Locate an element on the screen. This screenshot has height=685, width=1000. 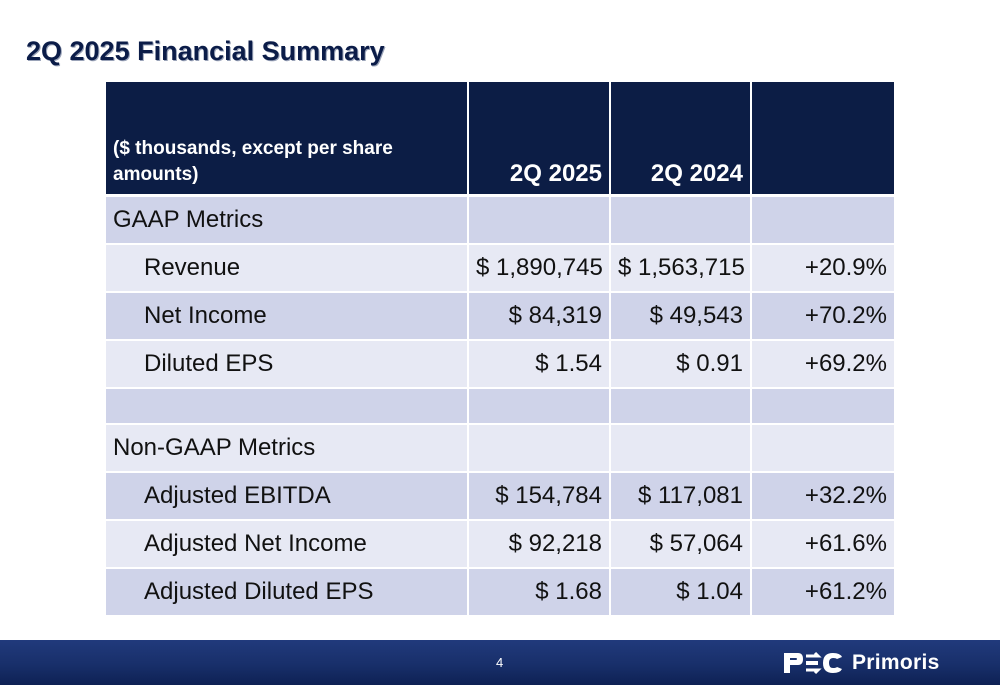
psc-logo-mark-icon is located at coordinates (813, 663).